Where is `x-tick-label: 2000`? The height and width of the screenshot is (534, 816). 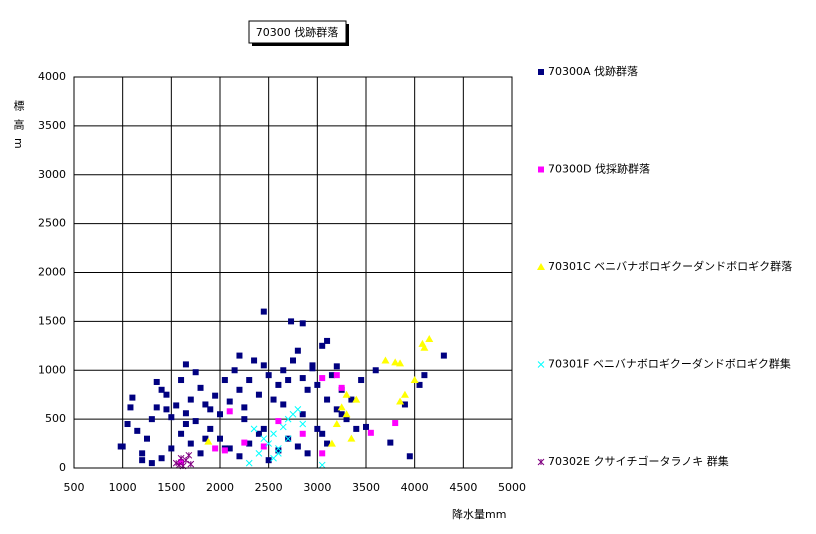 x-tick-label: 2000 is located at coordinates (220, 487).